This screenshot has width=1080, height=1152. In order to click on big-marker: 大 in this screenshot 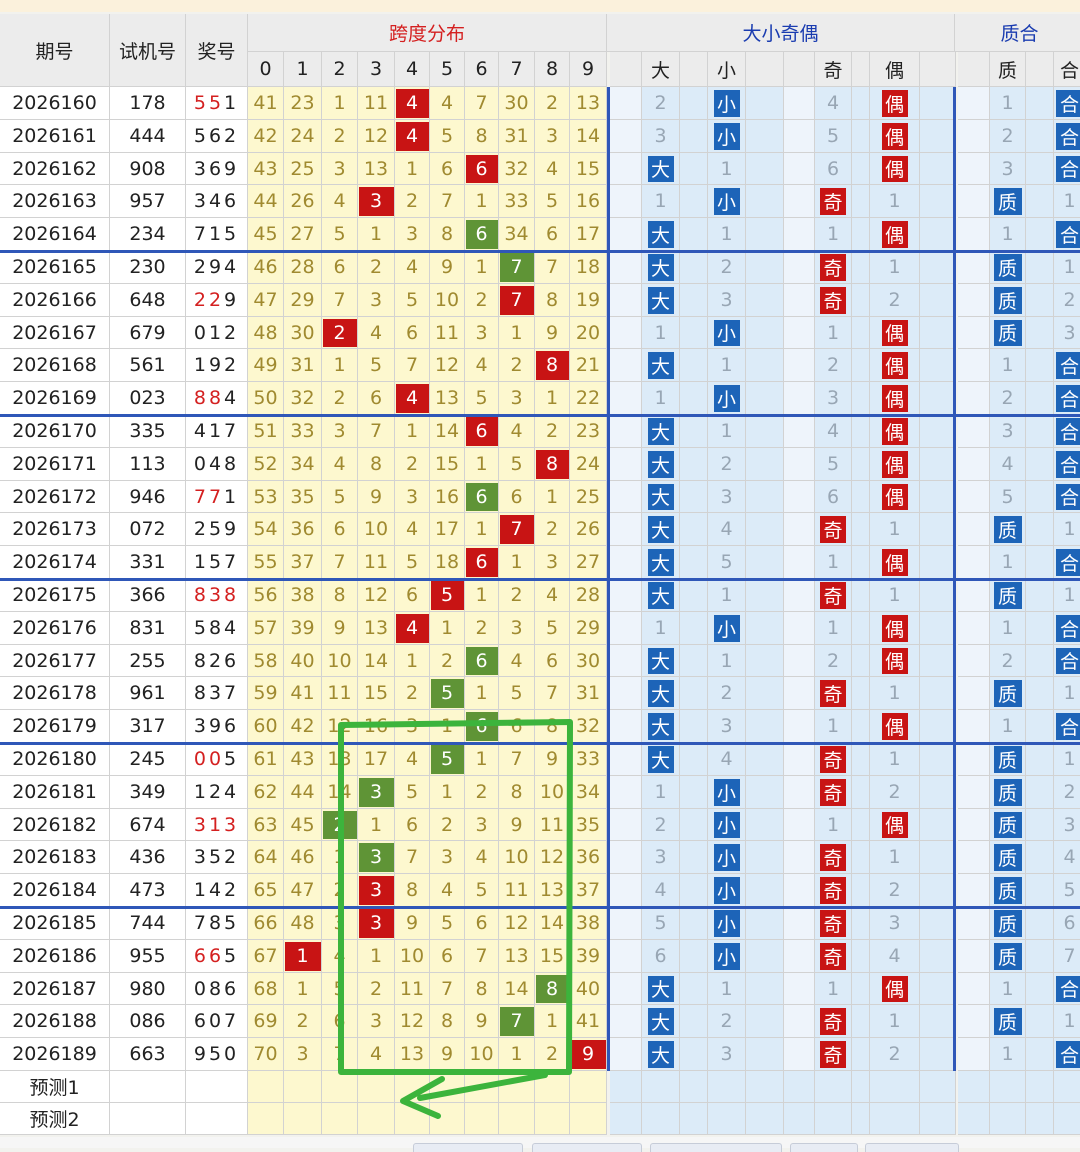, I will do `click(661, 989)`.